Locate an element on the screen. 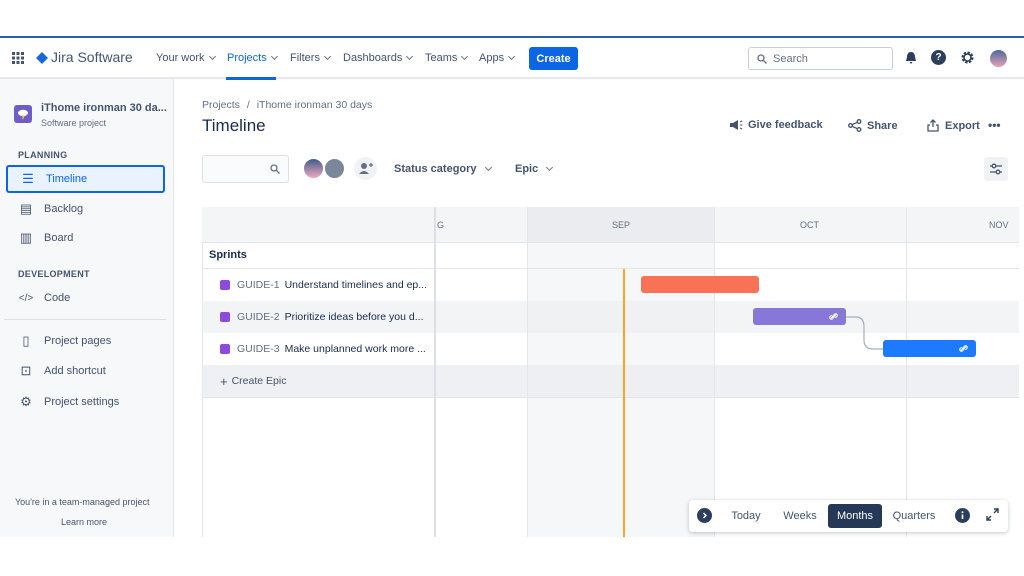 The height and width of the screenshot is (576, 1024). share-icon is located at coordinates (855, 125).